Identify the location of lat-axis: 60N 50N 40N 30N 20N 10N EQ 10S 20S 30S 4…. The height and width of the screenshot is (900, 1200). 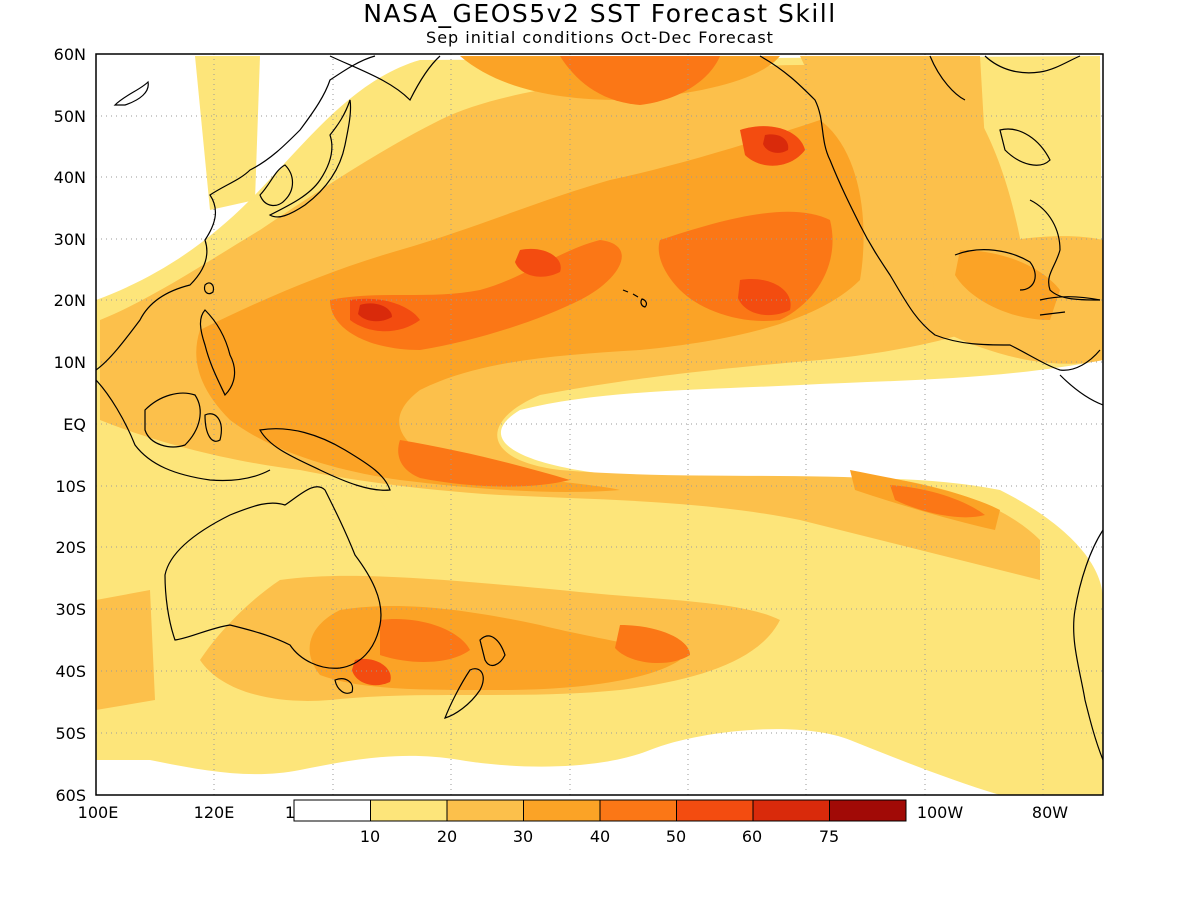
(70, 425).